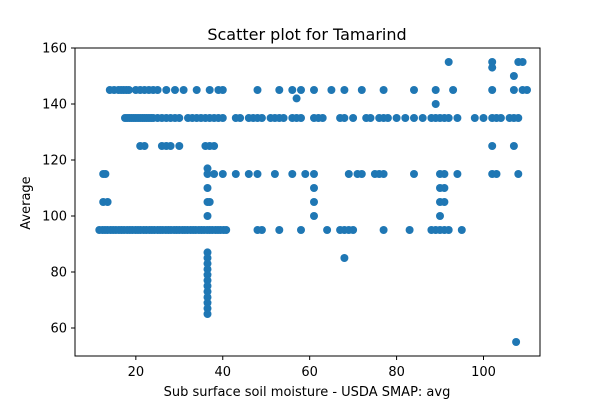 The height and width of the screenshot is (400, 600). What do you see at coordinates (136, 372) in the screenshot?
I see `x-tick-label: 20` at bounding box center [136, 372].